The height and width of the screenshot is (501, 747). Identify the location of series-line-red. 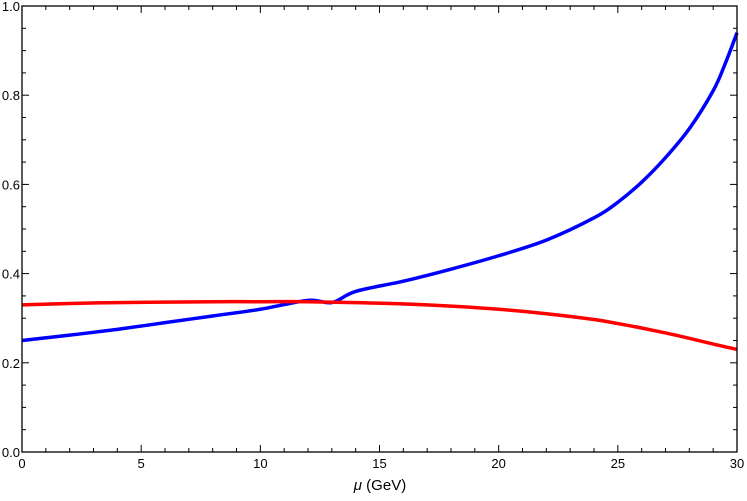
(379, 325).